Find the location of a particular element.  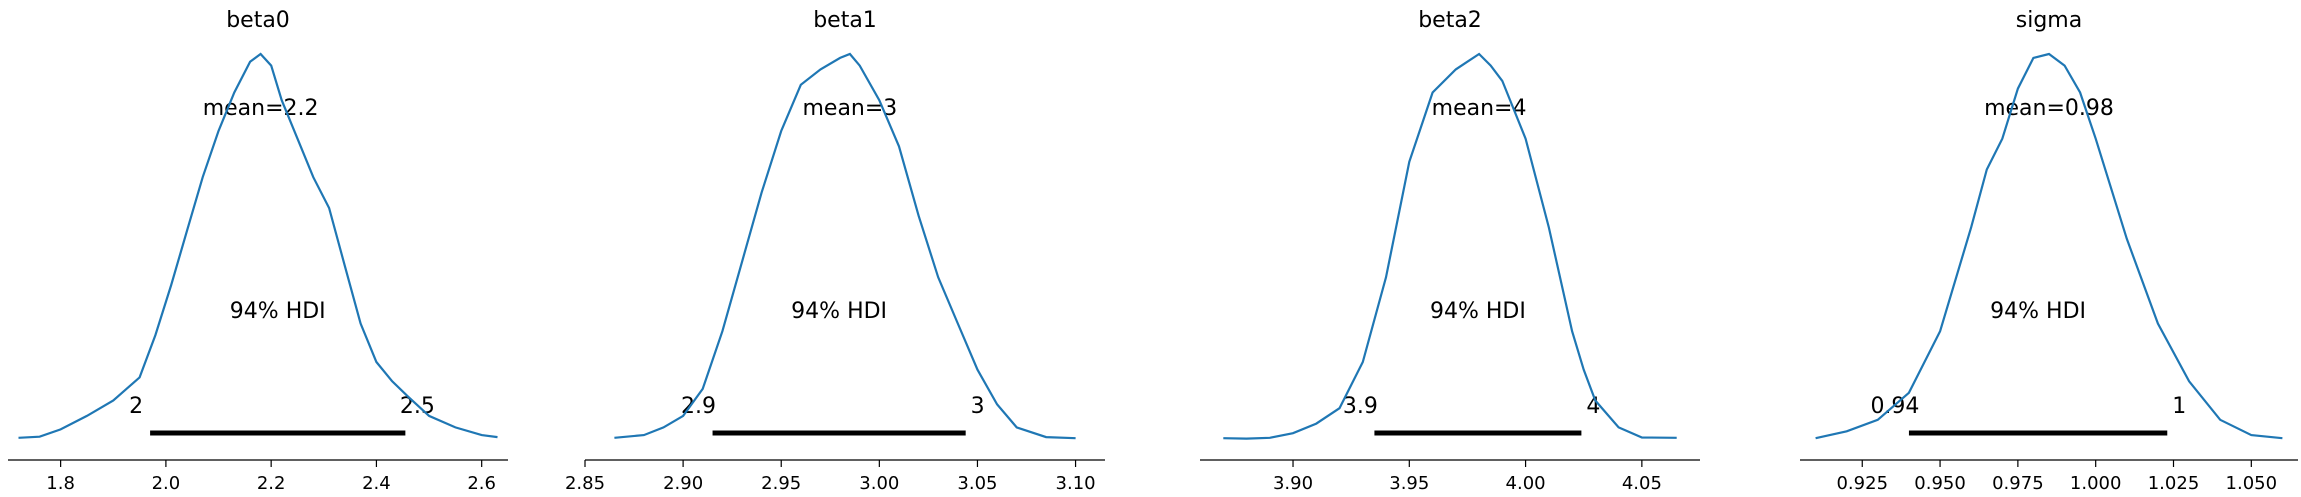

panel-title-beta1: beta1 is located at coordinates (845, 20).